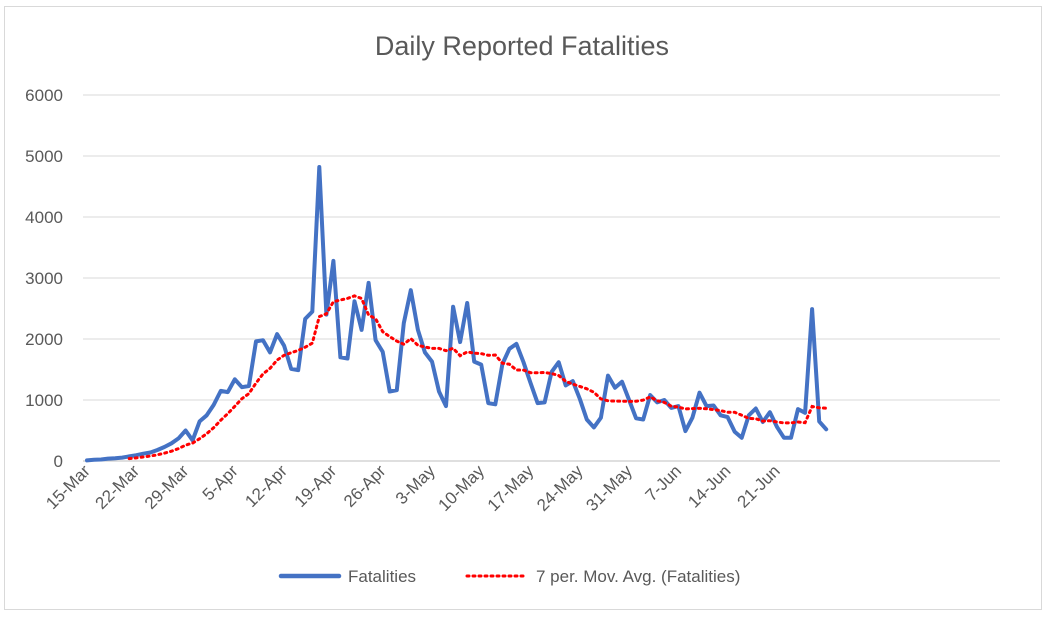 This screenshot has height=618, width=1048. Describe the element at coordinates (759, 486) in the screenshot. I see `x-tick-label: 21-Jun` at that location.